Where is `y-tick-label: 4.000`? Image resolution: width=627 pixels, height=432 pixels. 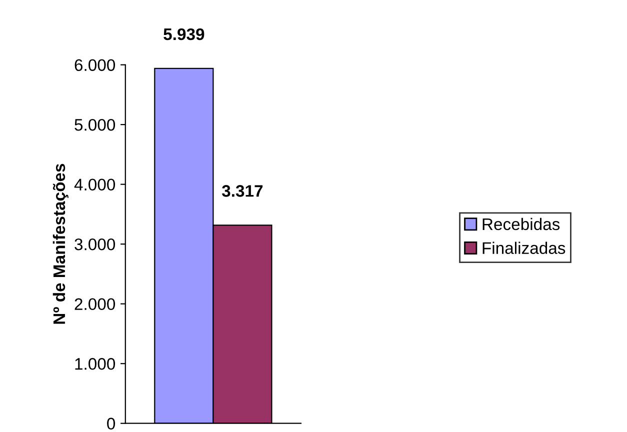 y-tick-label: 4.000 is located at coordinates (95, 184).